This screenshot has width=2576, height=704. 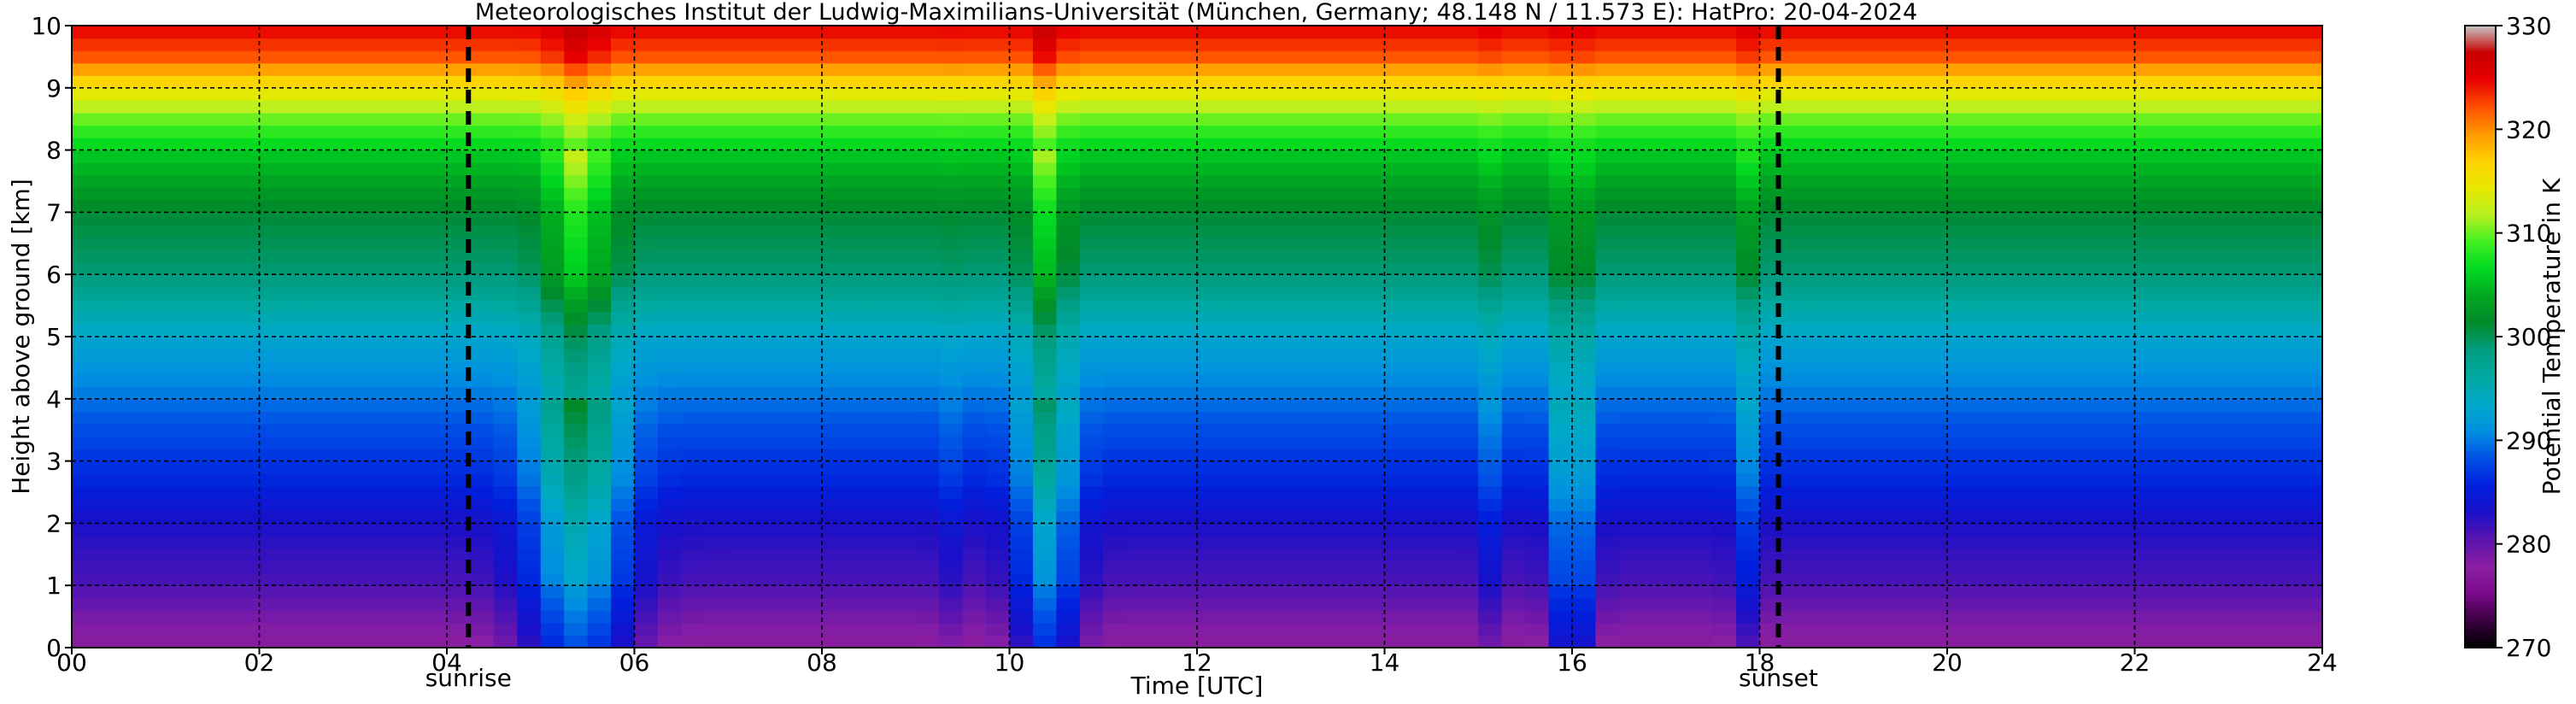 I want to click on x-tick-label: 12, so click(x=1197, y=662).